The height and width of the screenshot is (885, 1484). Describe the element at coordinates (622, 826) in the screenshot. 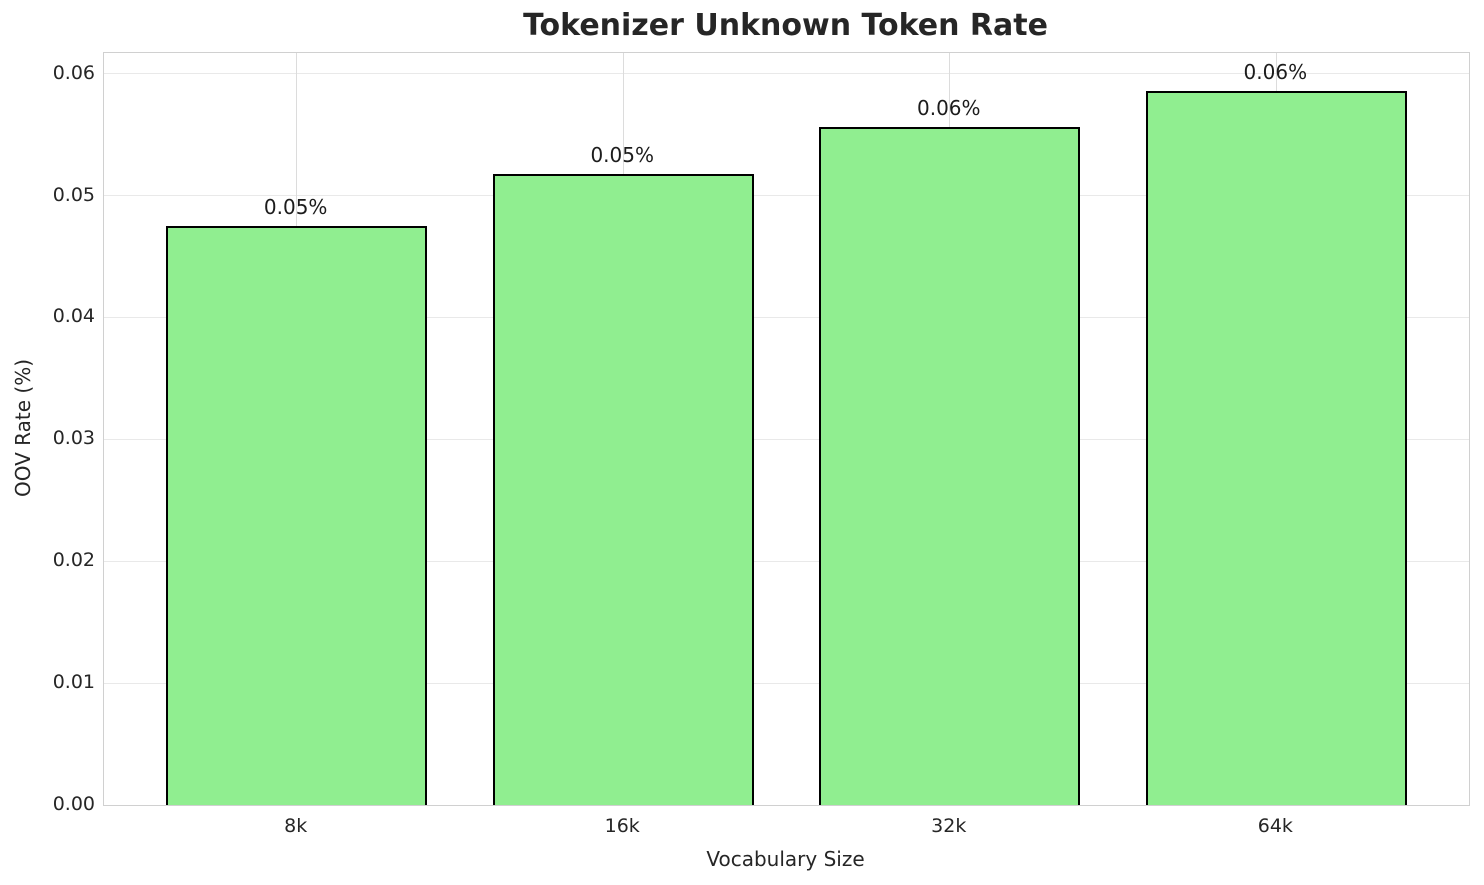

I see `x-tick-label: 16k` at that location.